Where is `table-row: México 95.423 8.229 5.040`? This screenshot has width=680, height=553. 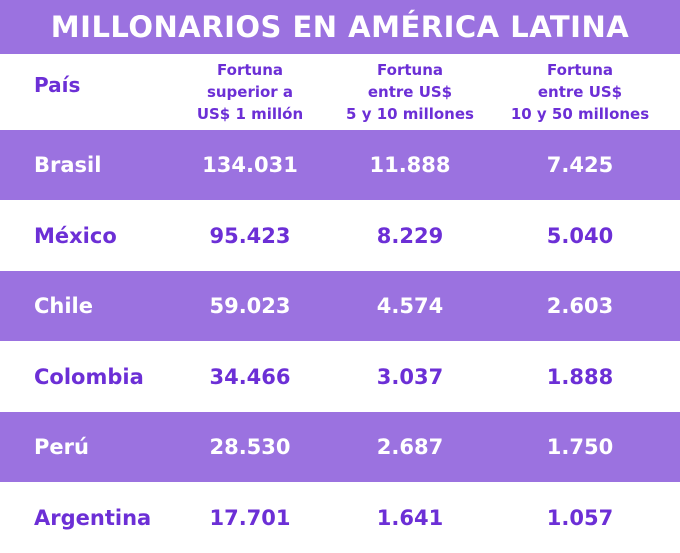
table-row: México 95.423 8.229 5.040 is located at coordinates (340, 235).